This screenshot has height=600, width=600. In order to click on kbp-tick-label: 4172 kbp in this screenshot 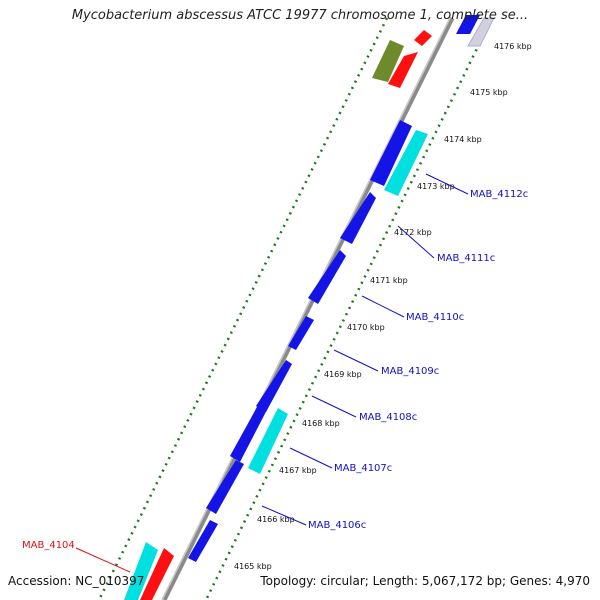, I will do `click(413, 232)`.